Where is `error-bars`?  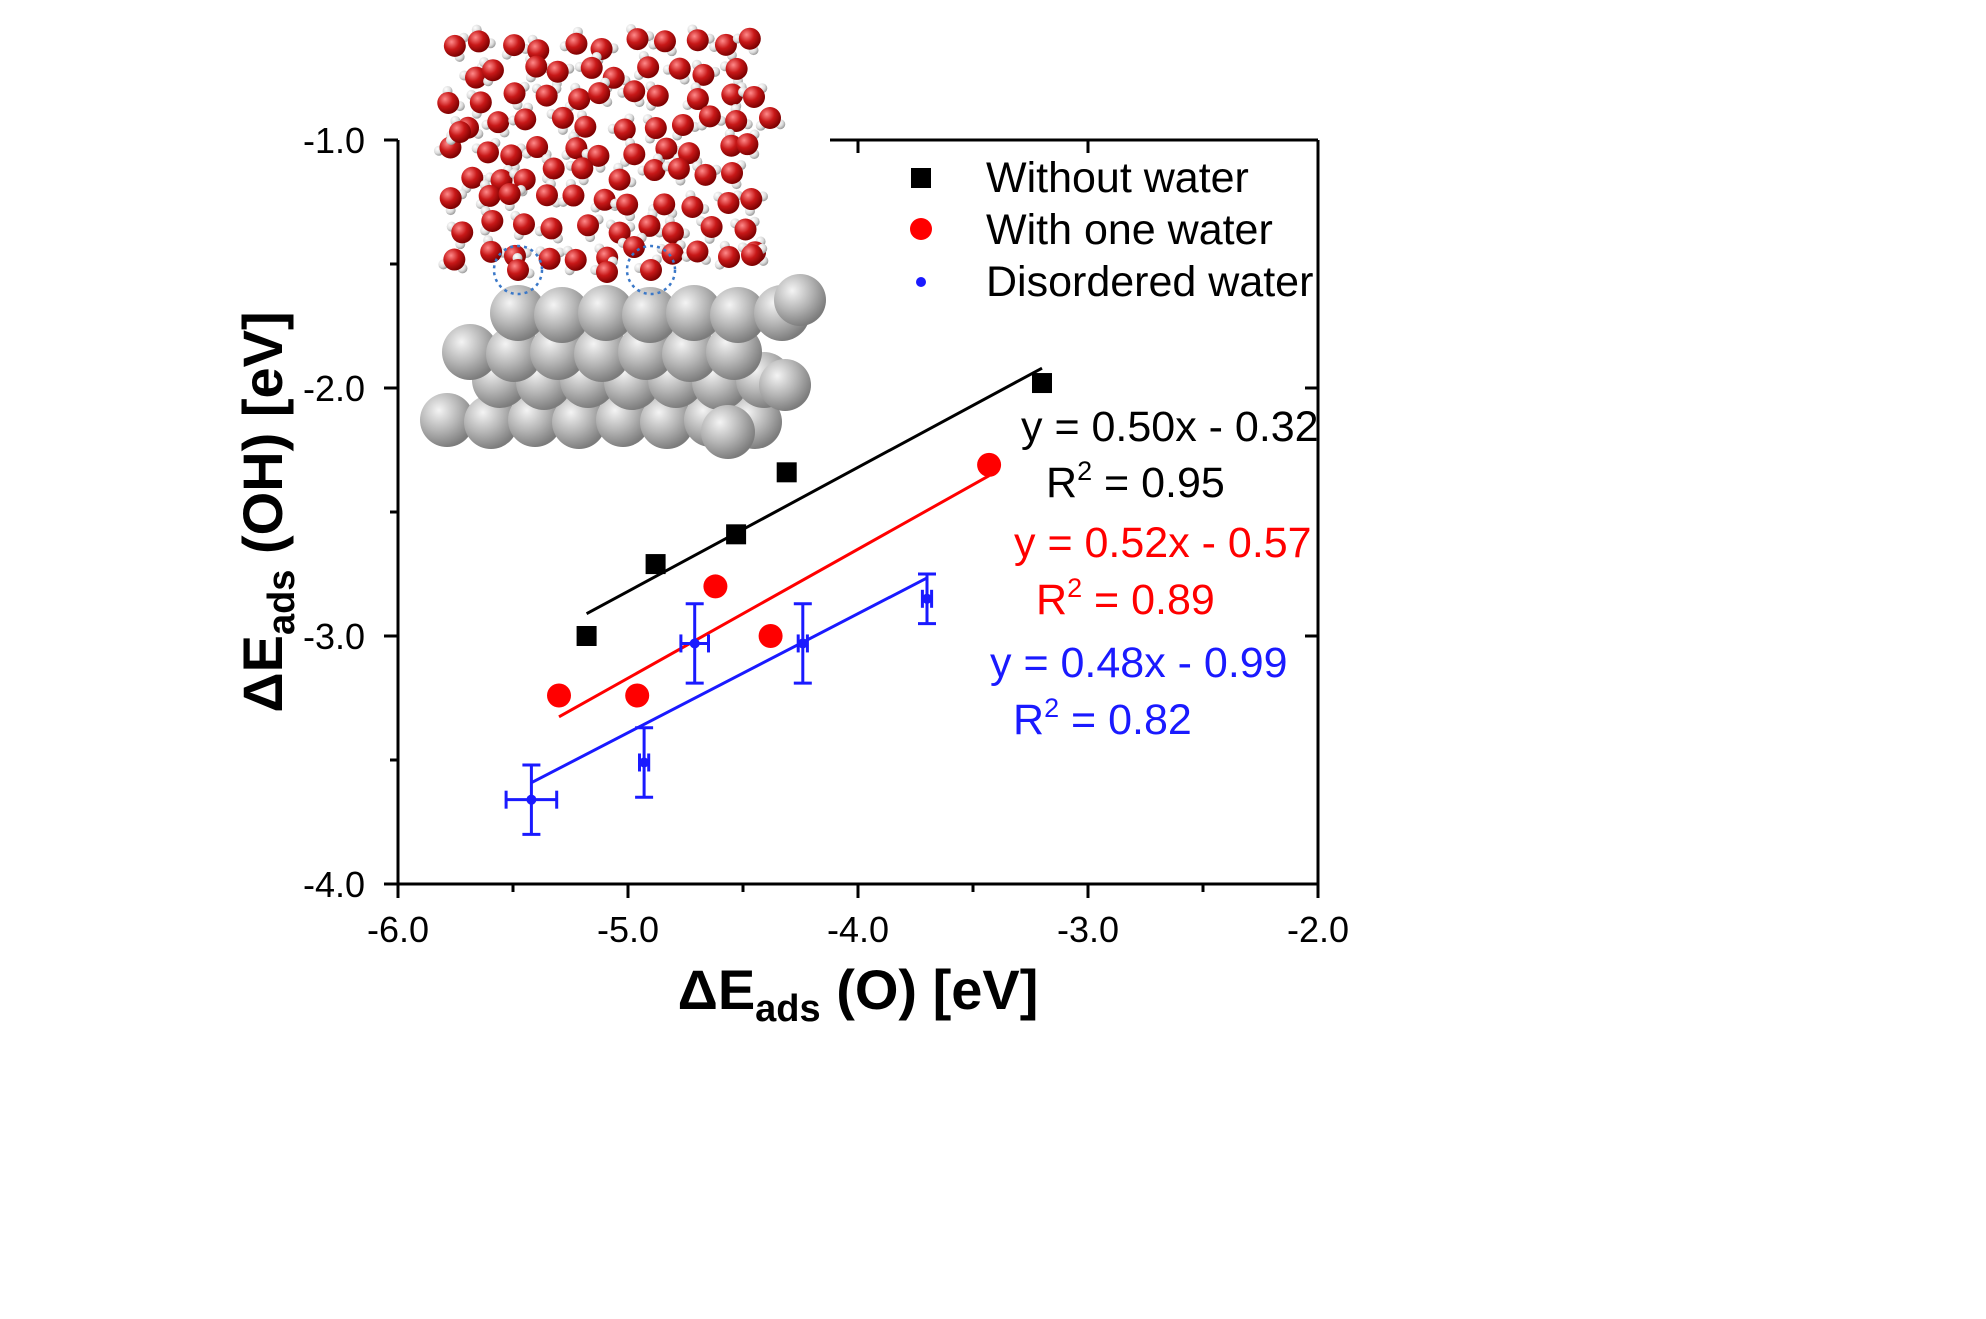 error-bars is located at coordinates (720, 704).